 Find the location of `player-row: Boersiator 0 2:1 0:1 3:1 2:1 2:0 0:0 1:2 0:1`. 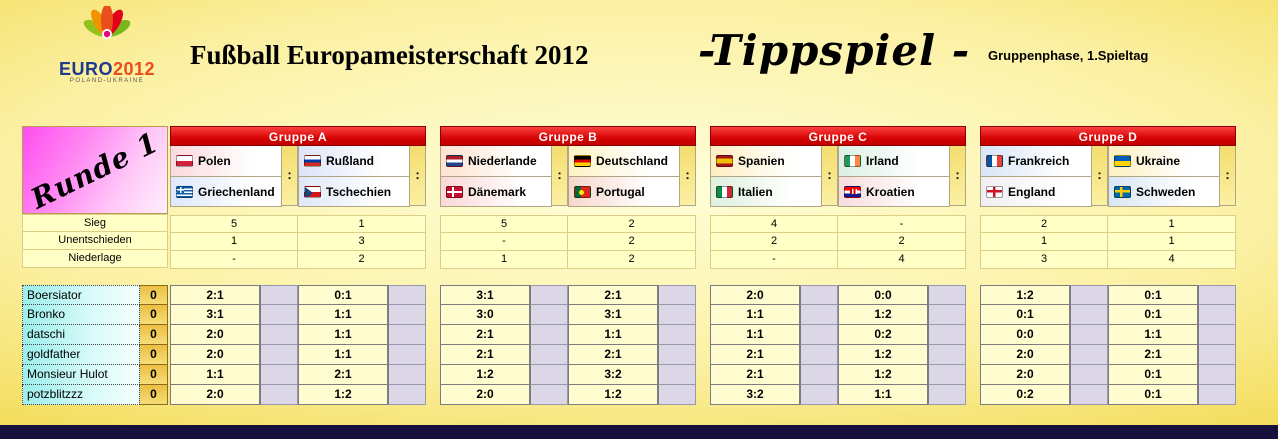

player-row: Boersiator 0 2:1 0:1 3:1 2:1 2:0 0:0 1:2 0:1 is located at coordinates (639, 295).